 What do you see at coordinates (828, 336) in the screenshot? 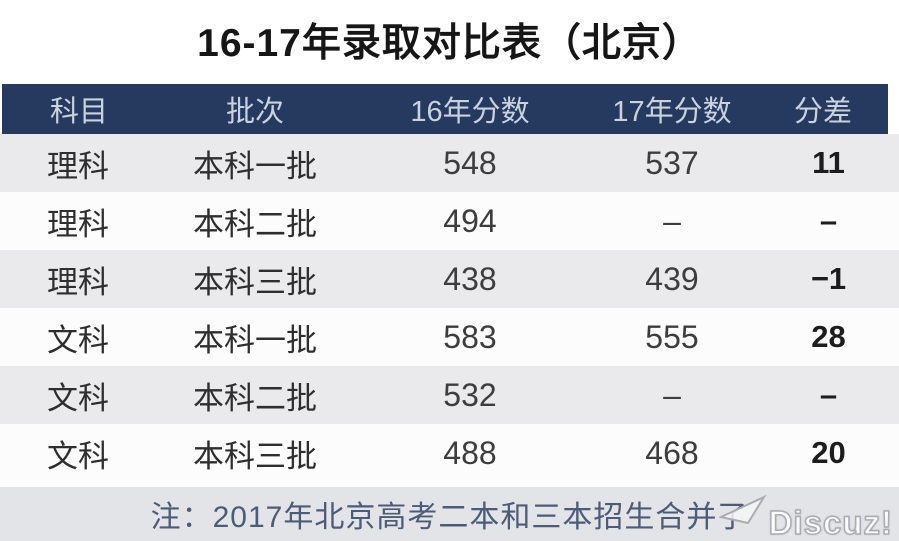
I see `cell-diff: 28` at bounding box center [828, 336].